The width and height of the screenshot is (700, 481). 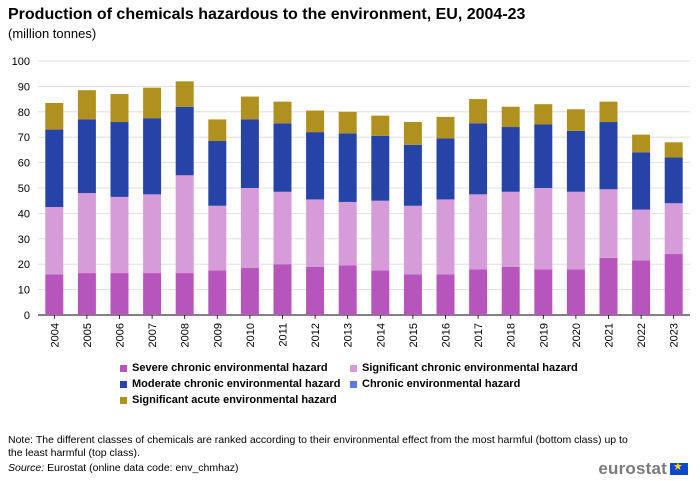 I want to click on legend-label: Severe chronic environmental hazard, so click(x=230, y=368).